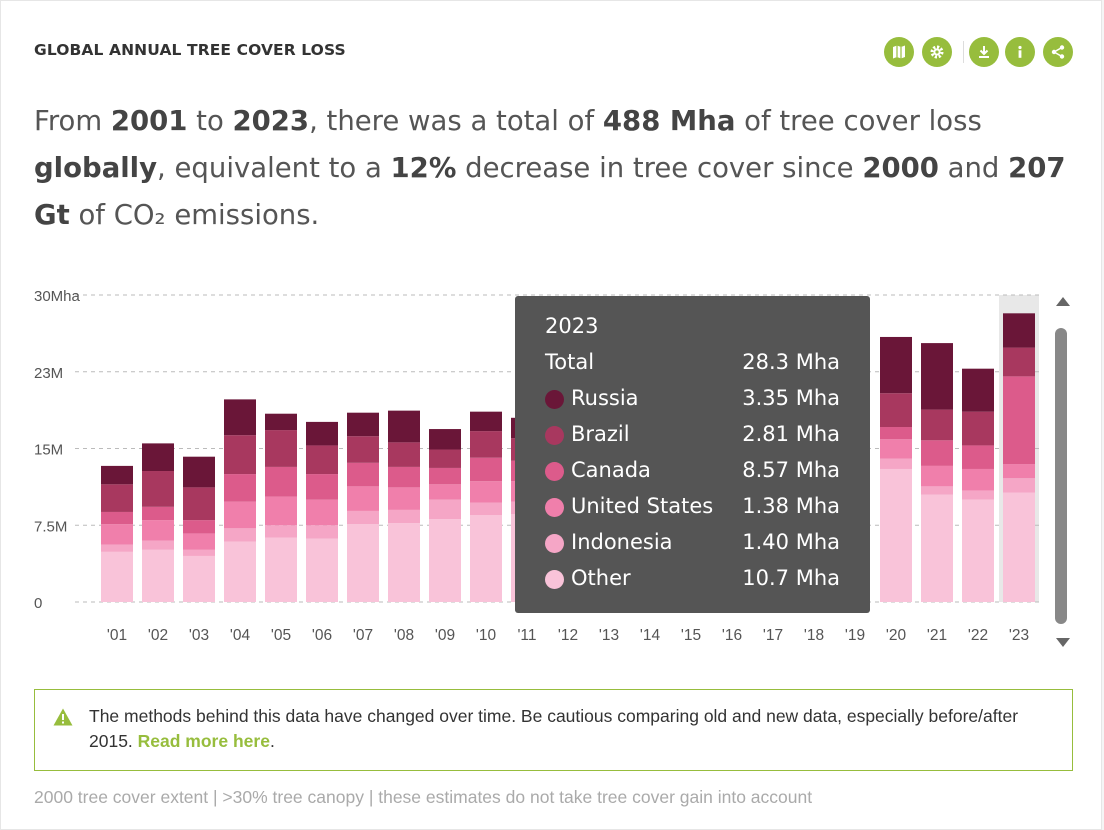 This screenshot has width=1104, height=830. Describe the element at coordinates (814, 635) in the screenshot. I see `x-tick-label: '18` at that location.